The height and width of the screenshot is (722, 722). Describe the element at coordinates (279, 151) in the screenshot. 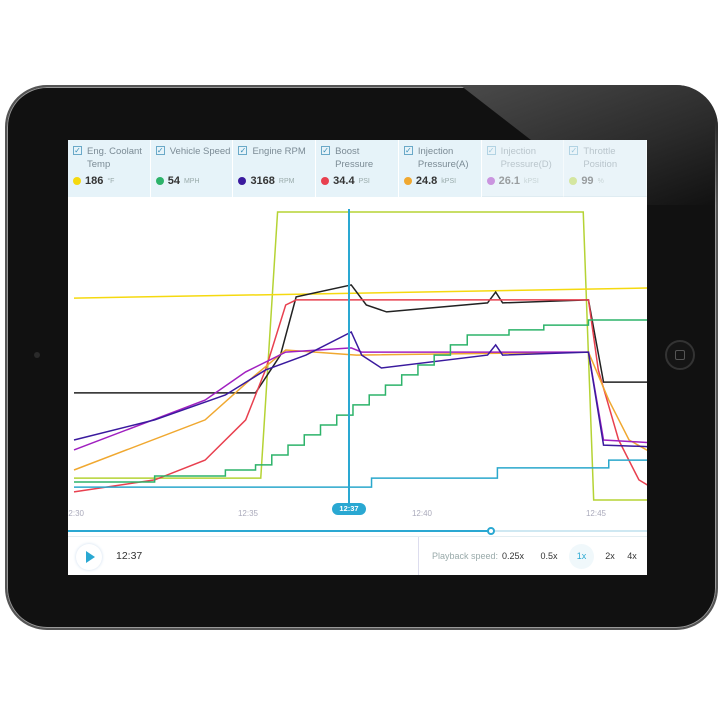

I see `sensor-label: Engine RPM` at that location.